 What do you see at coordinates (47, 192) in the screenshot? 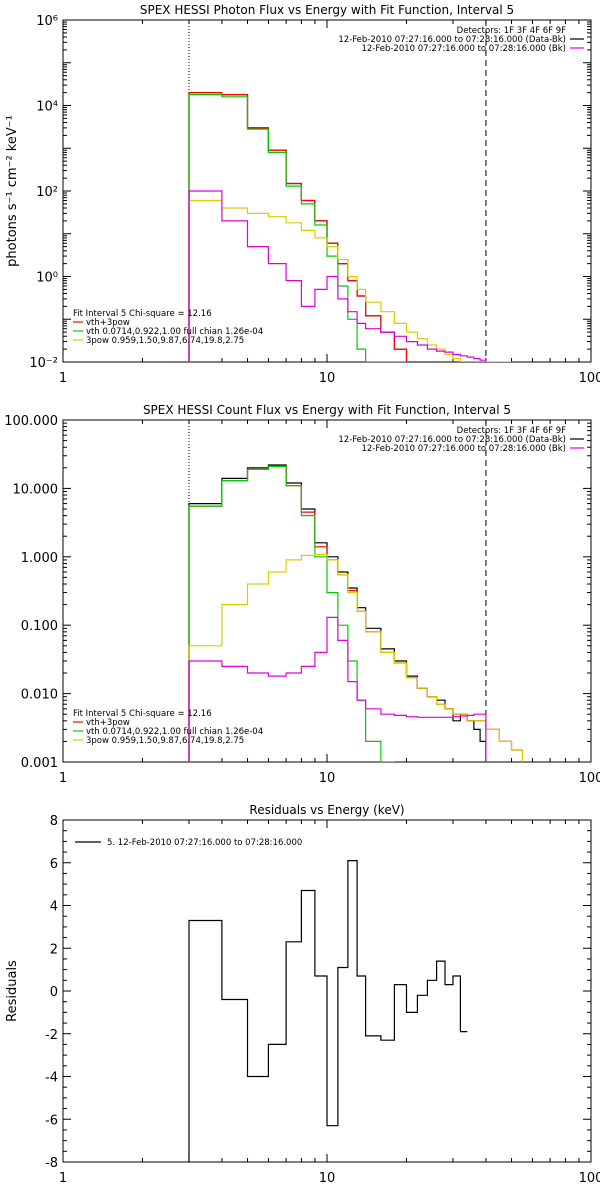
I see `y-tick-label: 10²` at bounding box center [47, 192].